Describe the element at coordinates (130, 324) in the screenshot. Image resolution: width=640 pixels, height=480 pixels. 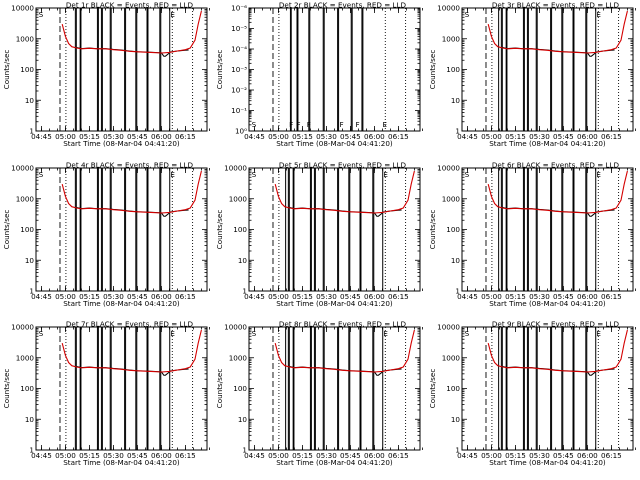
I see `panel-title: Det 7r BLACK = Events, RED = LLD` at that location.